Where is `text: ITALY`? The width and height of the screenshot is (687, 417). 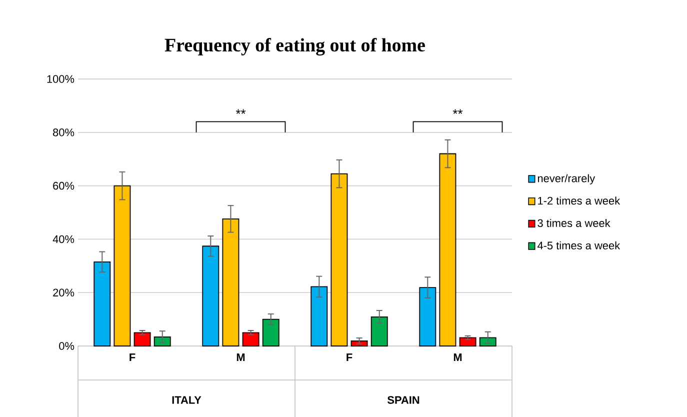 text: ITALY is located at coordinates (187, 400).